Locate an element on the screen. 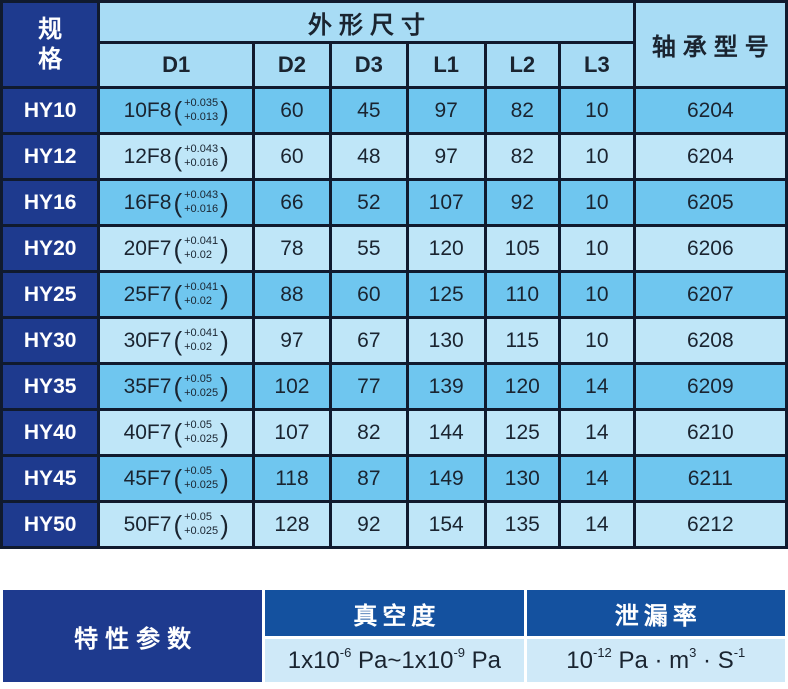 Image resolution: width=788 pixels, height=689 pixels. l2-cell: 105 is located at coordinates (522, 248).